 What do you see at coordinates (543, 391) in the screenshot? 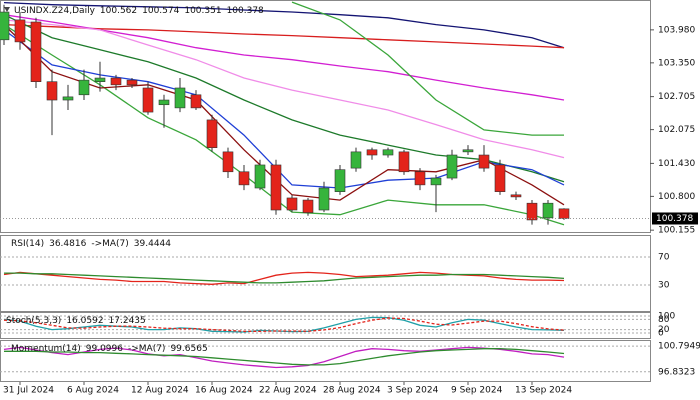
I see `x-tick-label: 13 Sep 2024` at bounding box center [543, 391].